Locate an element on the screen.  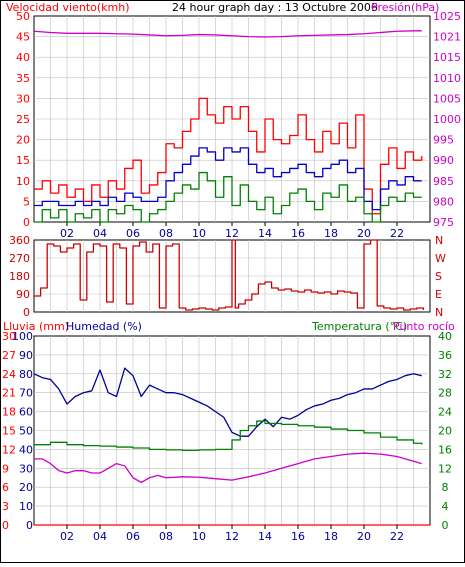
humidity-xtick-label: 08 is located at coordinates (166, 536).